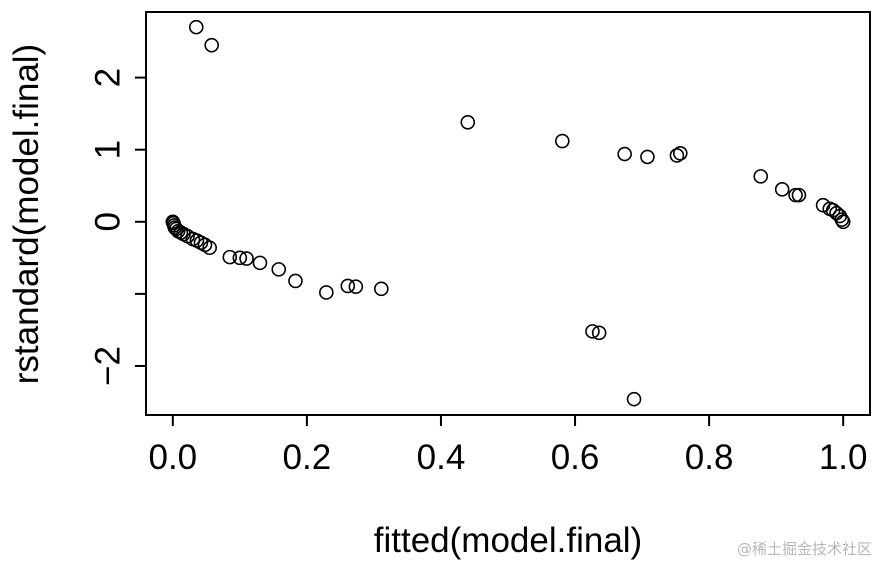 This screenshot has height=565, width=880. Describe the element at coordinates (108, 366) in the screenshot. I see `y-tick-label: −2` at that location.